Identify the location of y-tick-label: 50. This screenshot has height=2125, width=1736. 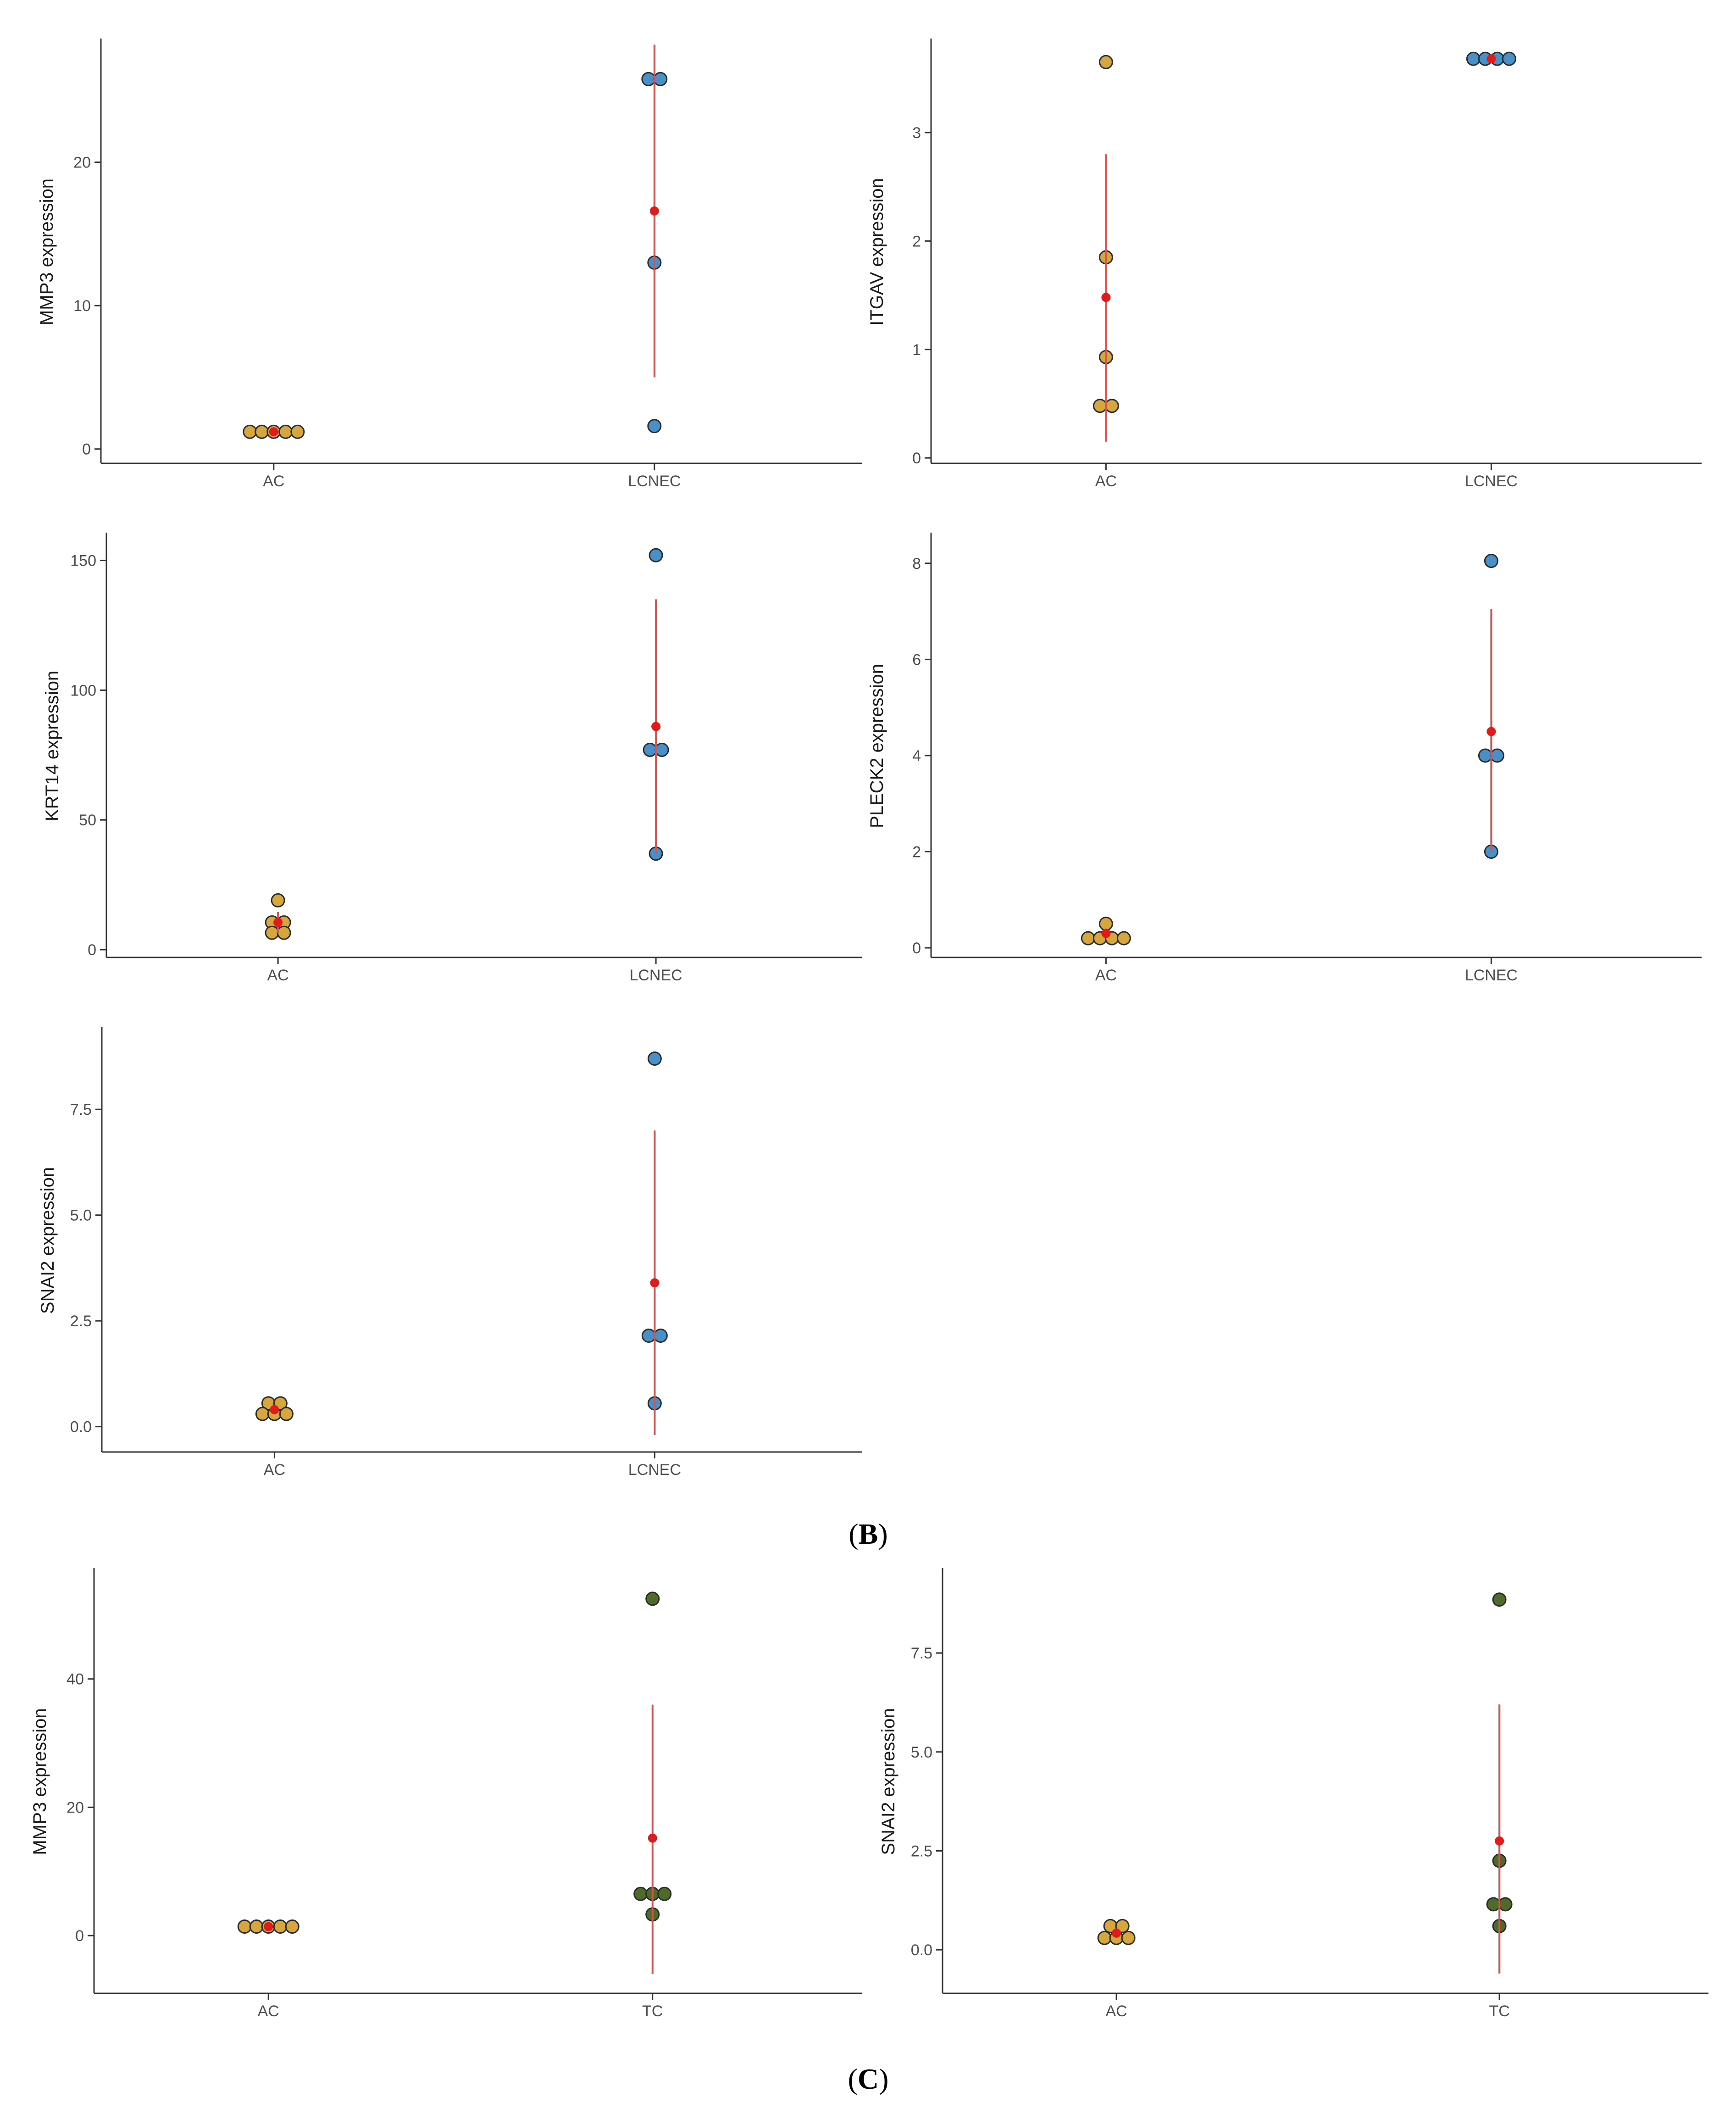
(87, 821).